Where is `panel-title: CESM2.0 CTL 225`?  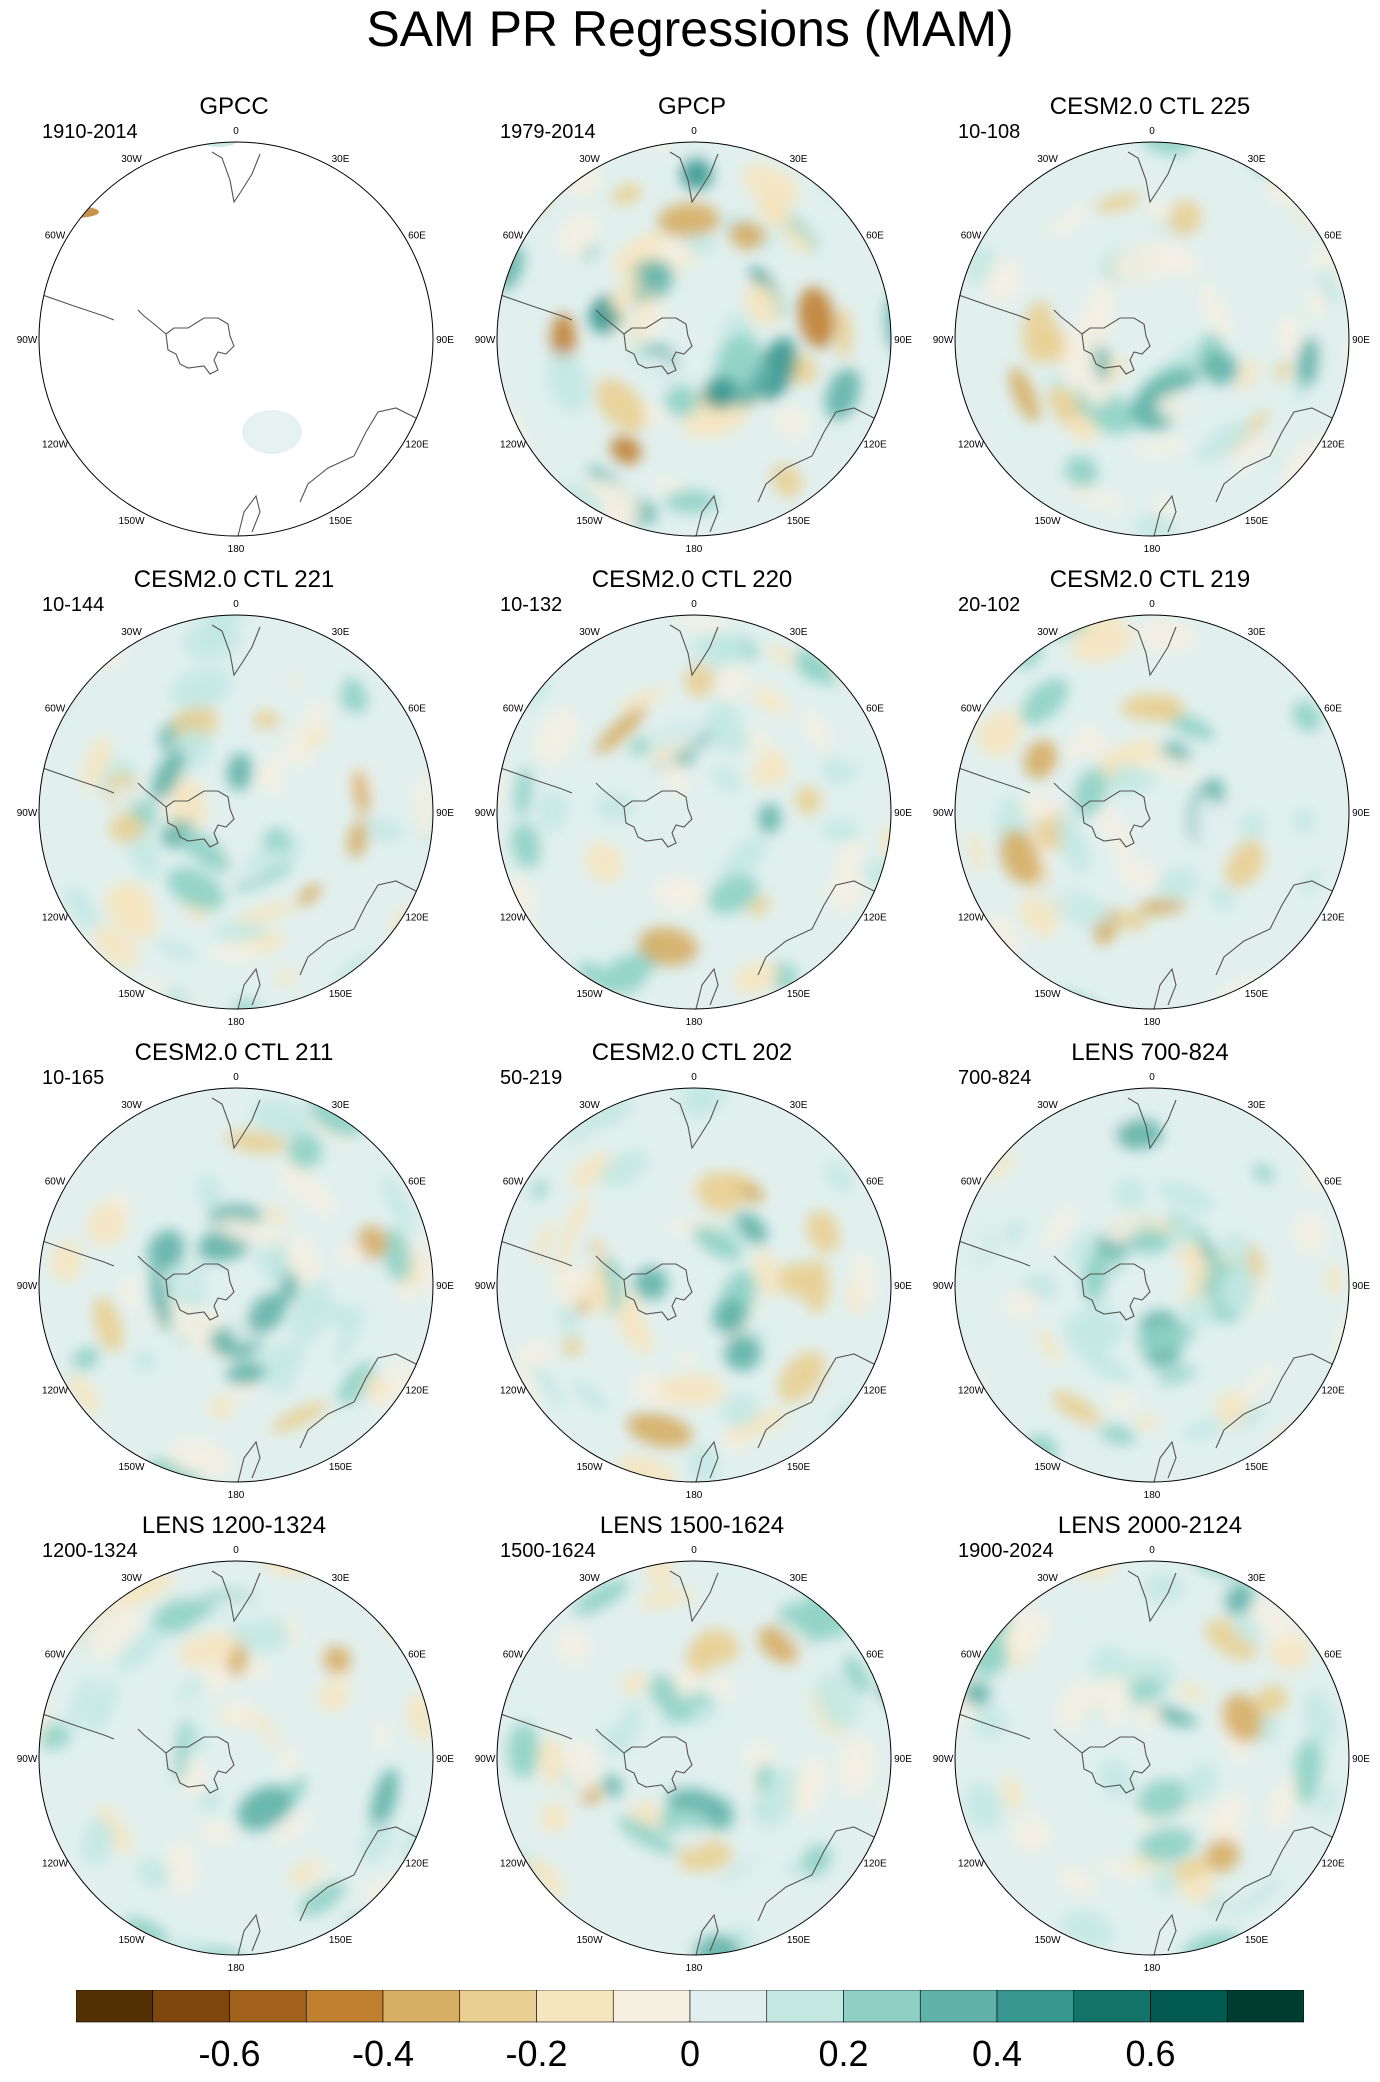
panel-title: CESM2.0 CTL 225 is located at coordinates (1150, 106).